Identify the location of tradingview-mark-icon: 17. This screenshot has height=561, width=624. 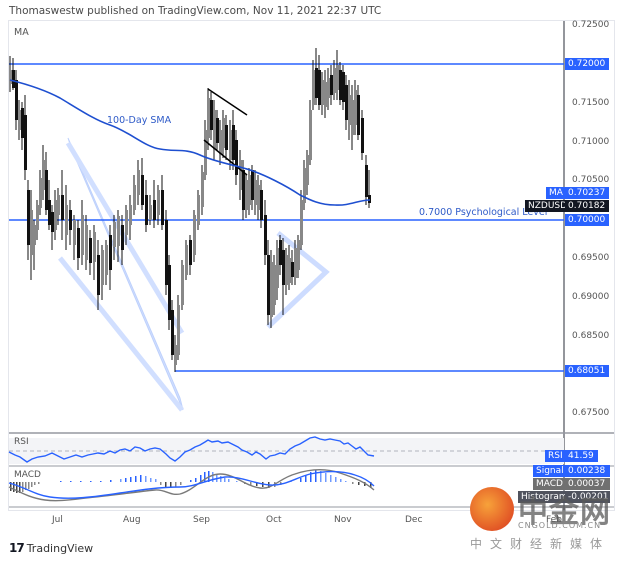
(17, 548).